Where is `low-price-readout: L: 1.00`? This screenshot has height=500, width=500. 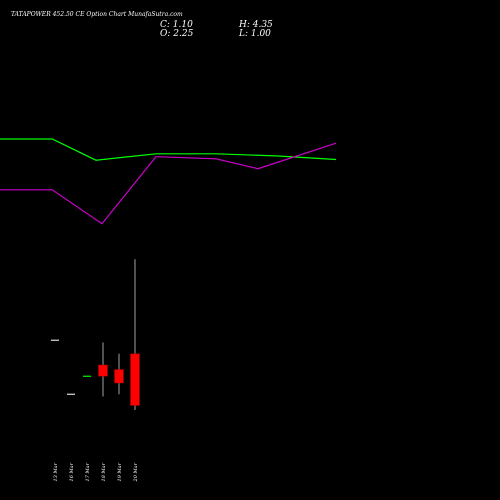 low-price-readout: L: 1.00 is located at coordinates (255, 34).